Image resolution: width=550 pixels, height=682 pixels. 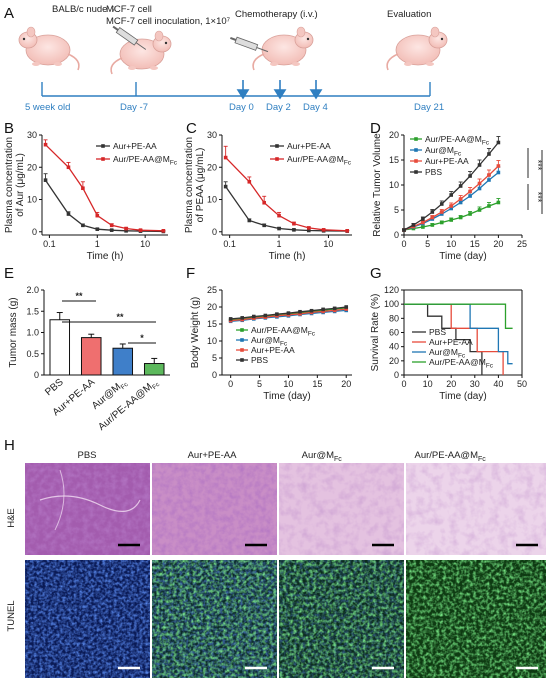 What do you see at coordinates (394, 318) in the screenshot?
I see `y-tick-label: 80` at bounding box center [394, 318].